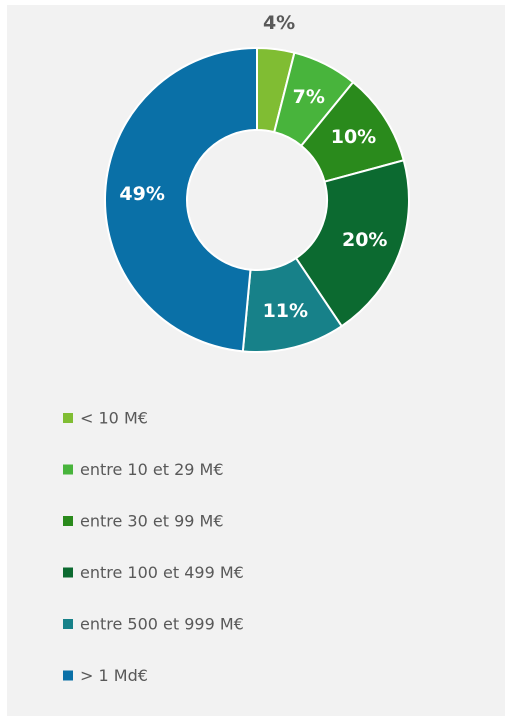 The width and height of the screenshot is (512, 721). What do you see at coordinates (162, 624) in the screenshot?
I see `legend-label: entre 500 et 999 M€` at bounding box center [162, 624].